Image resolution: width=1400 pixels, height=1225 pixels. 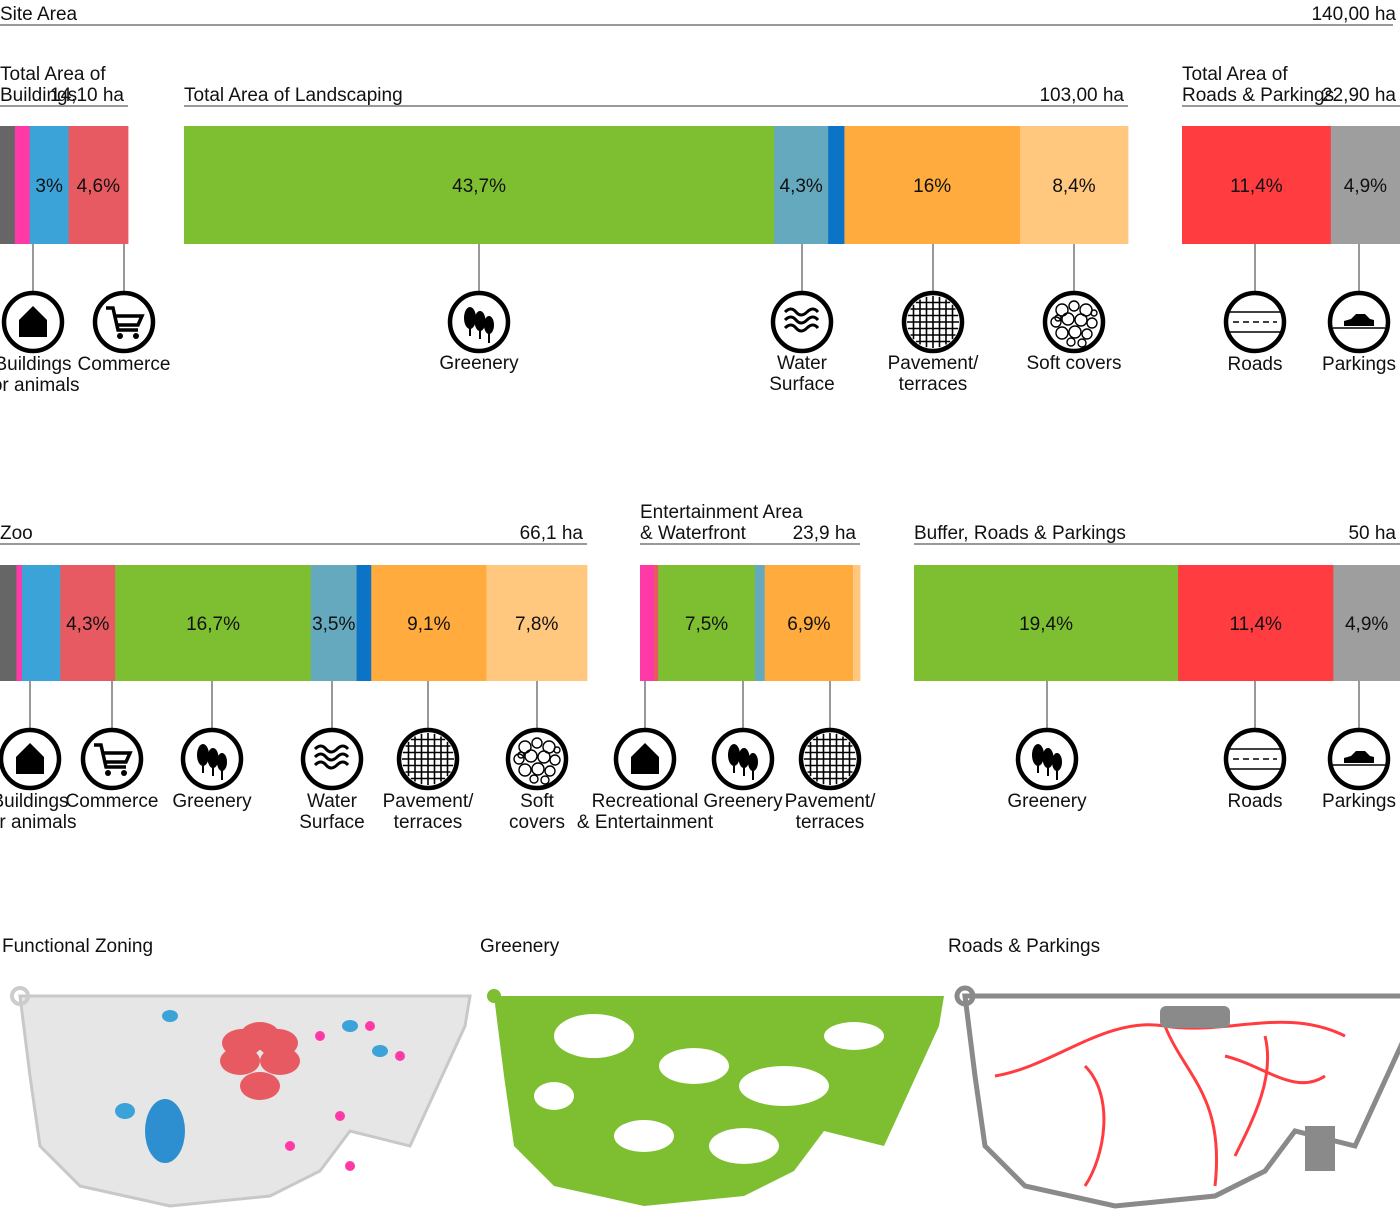 What do you see at coordinates (647, 623) in the screenshot?
I see `bar-segment-recreational-entertainment` at bounding box center [647, 623].